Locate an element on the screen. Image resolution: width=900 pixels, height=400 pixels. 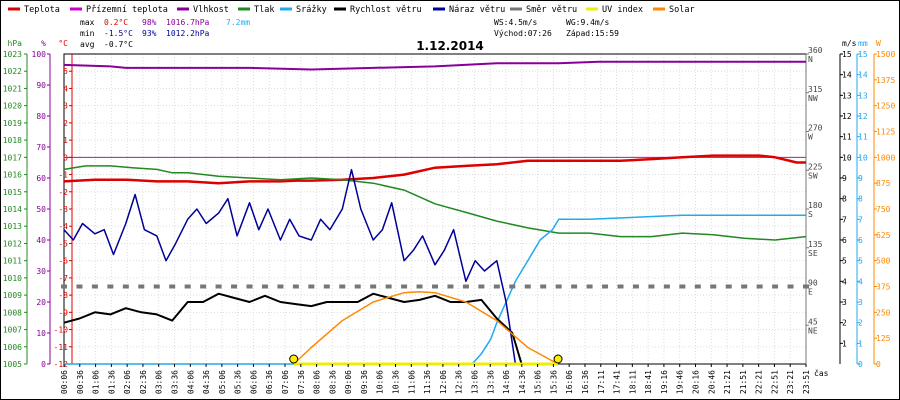
x-tick-label: 18:11 is located at coordinates (632, 382).